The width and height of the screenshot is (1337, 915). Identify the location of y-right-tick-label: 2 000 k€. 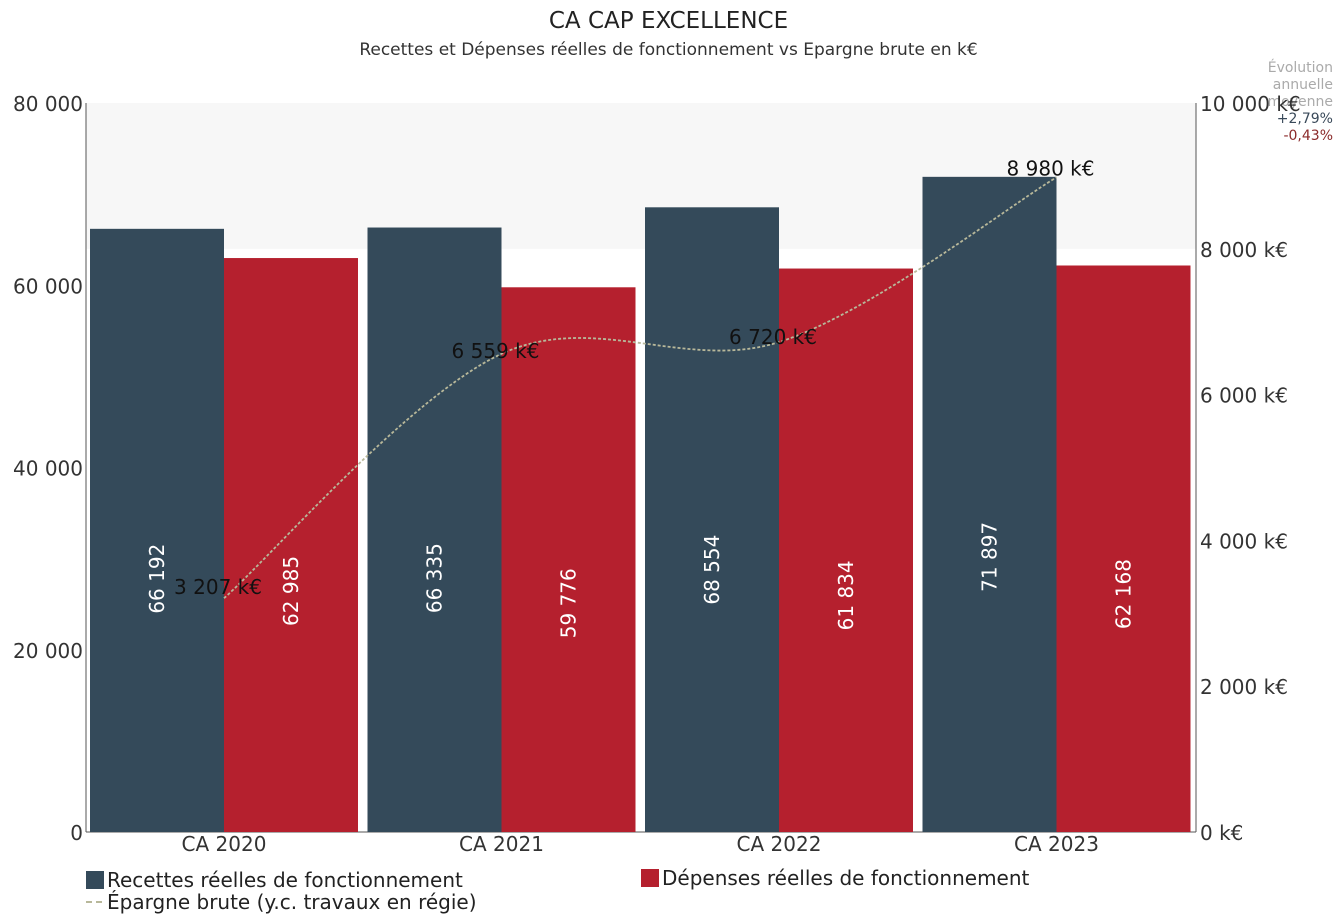
(1244, 687).